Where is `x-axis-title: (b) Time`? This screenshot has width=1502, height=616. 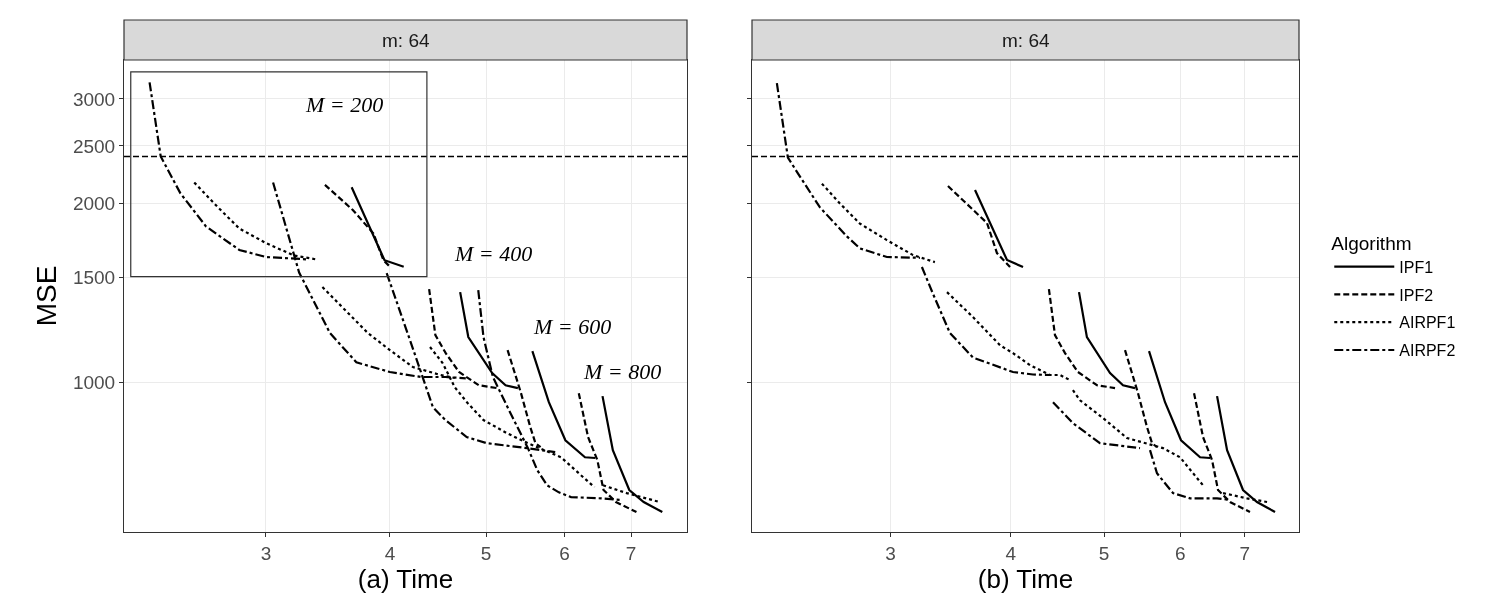
x-axis-title: (b) Time is located at coordinates (1025, 578).